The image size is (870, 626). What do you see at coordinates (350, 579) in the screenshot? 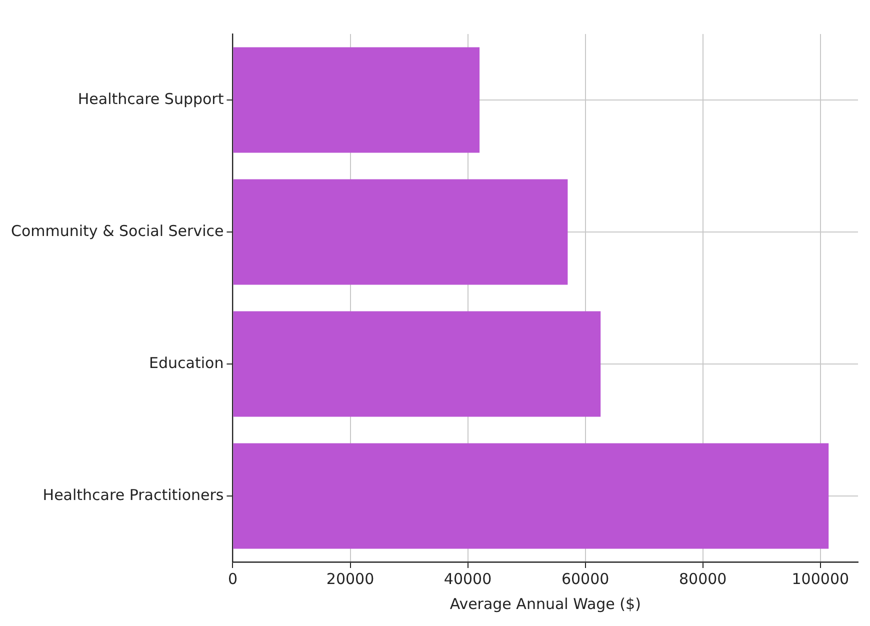
I see `x-tick-label: 20000` at bounding box center [350, 579].